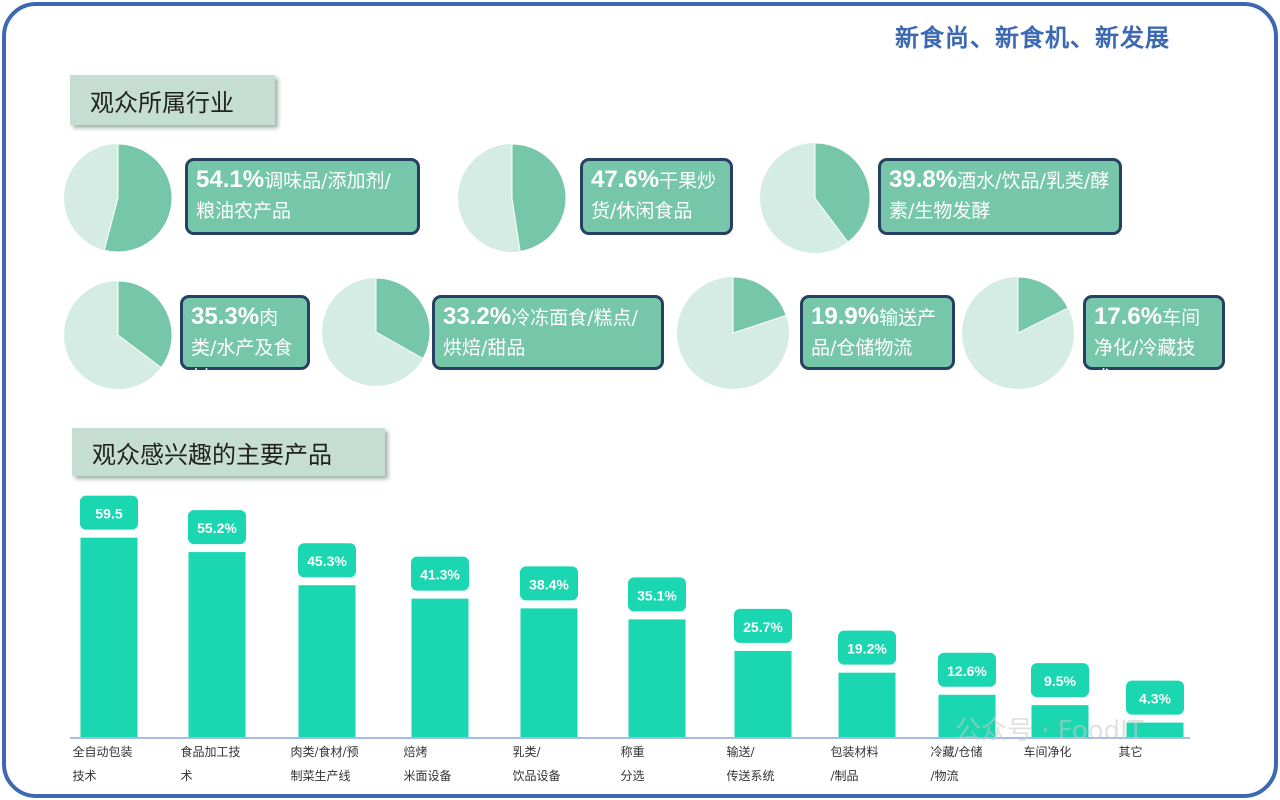 The width and height of the screenshot is (1280, 800). I want to click on data-label: 4.3%, so click(1155, 699).